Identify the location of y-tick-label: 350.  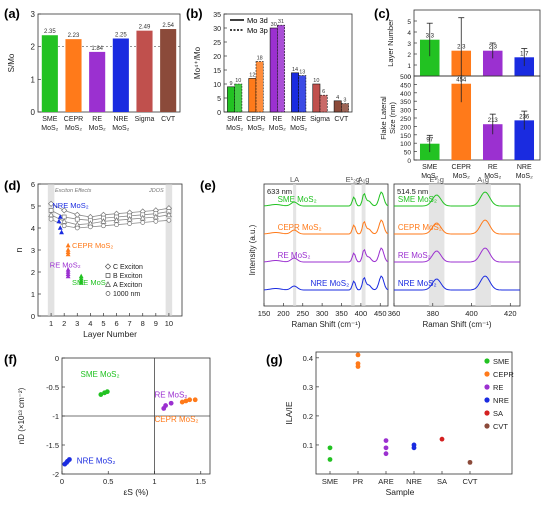
(405, 102).